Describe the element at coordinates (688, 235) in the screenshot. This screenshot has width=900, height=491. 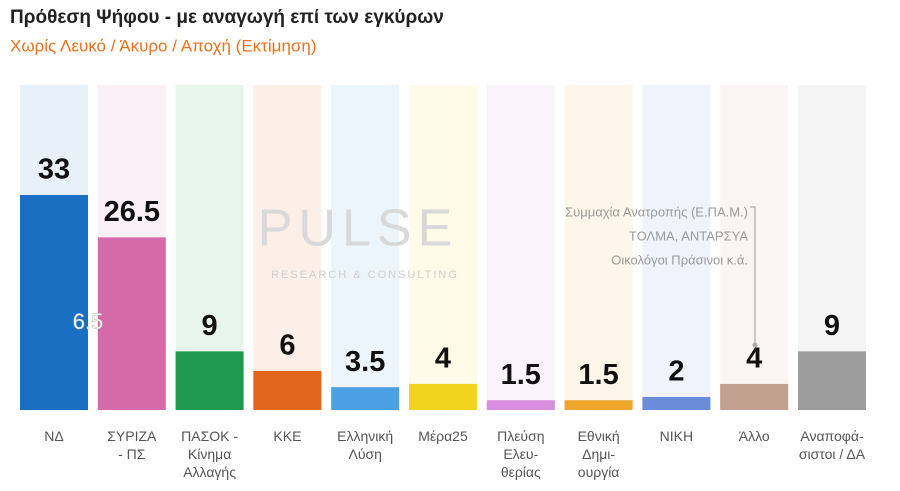
I see `annotation: ΤΟΛΜΑ, ΑΝΤΑΡΣΥΑ` at that location.